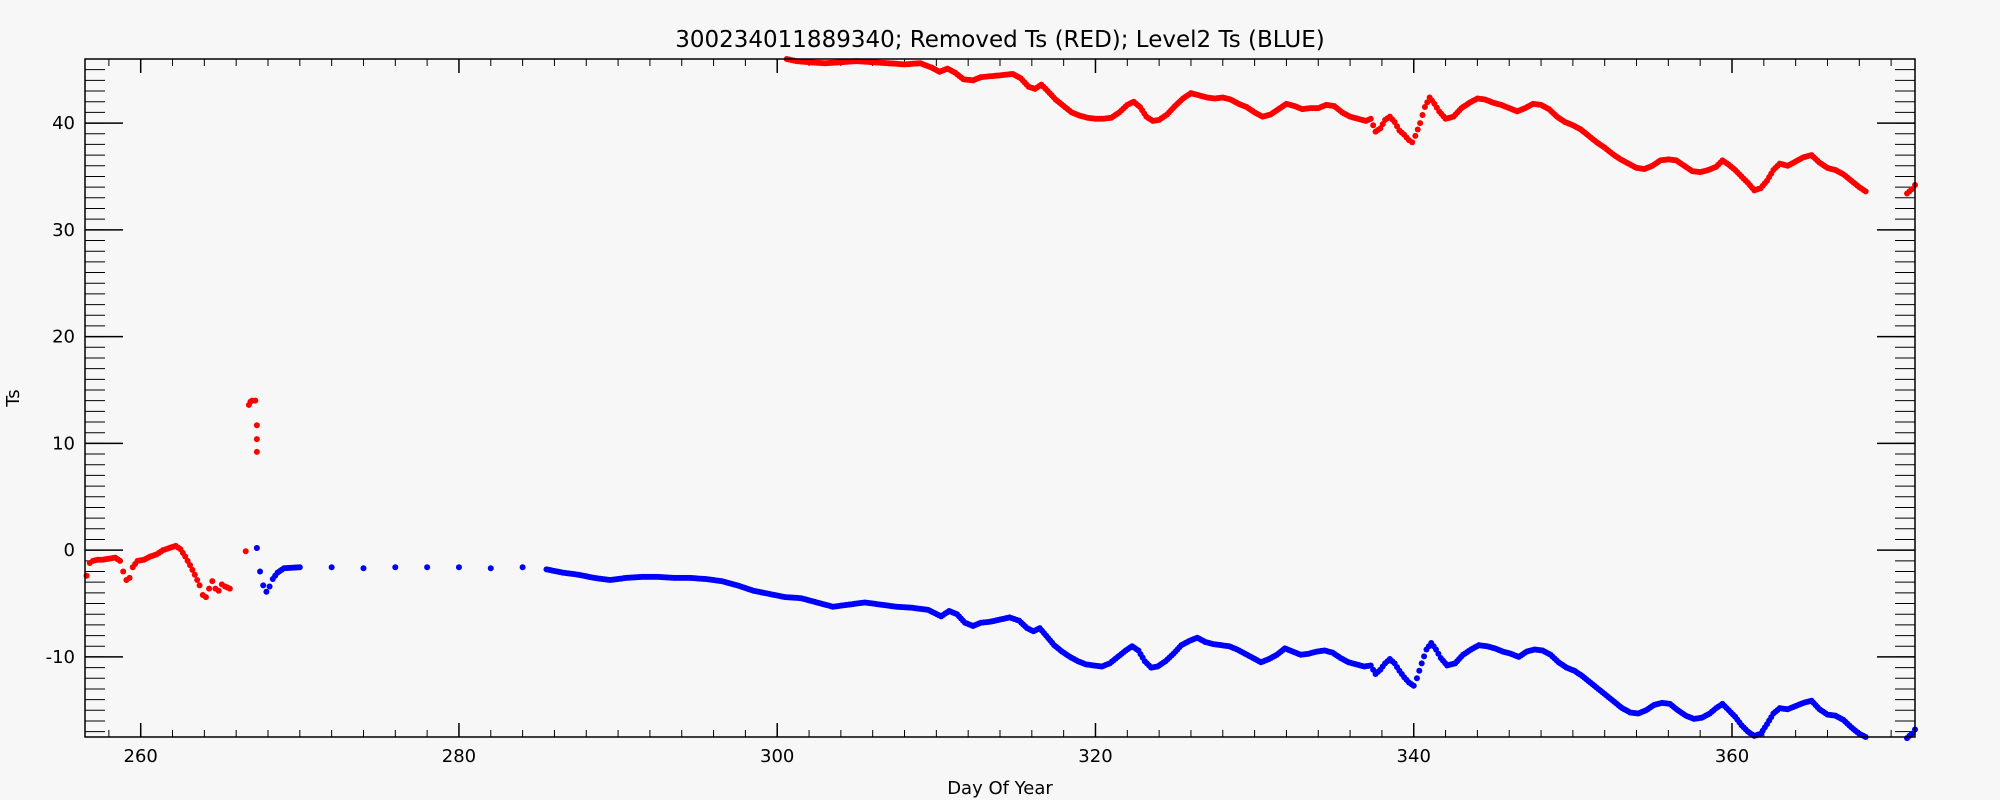 The height and width of the screenshot is (800, 2000). Describe the element at coordinates (1095, 756) in the screenshot. I see `x-tick-label: 320` at that location.